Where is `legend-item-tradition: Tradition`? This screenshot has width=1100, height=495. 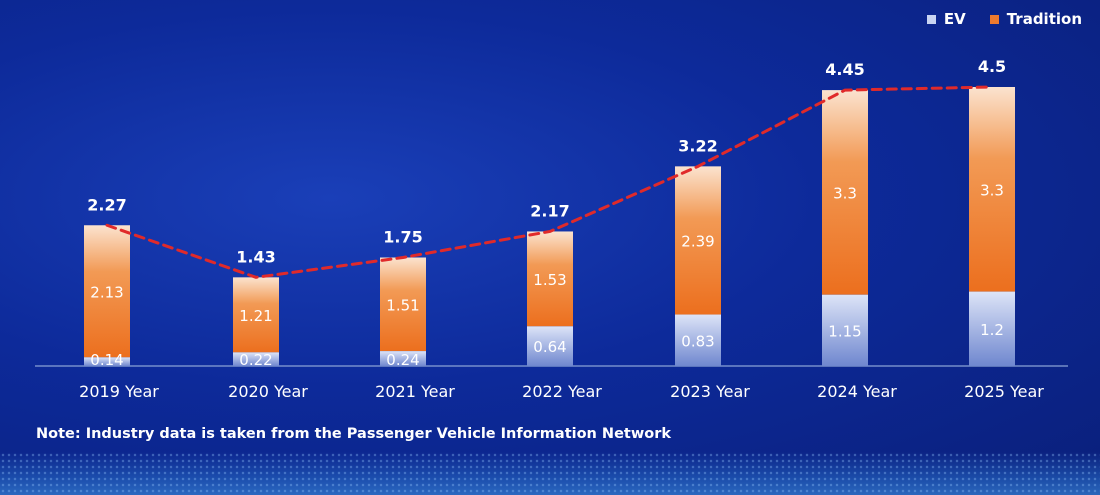 legend-item-tradition: Tradition is located at coordinates (1035, 19).